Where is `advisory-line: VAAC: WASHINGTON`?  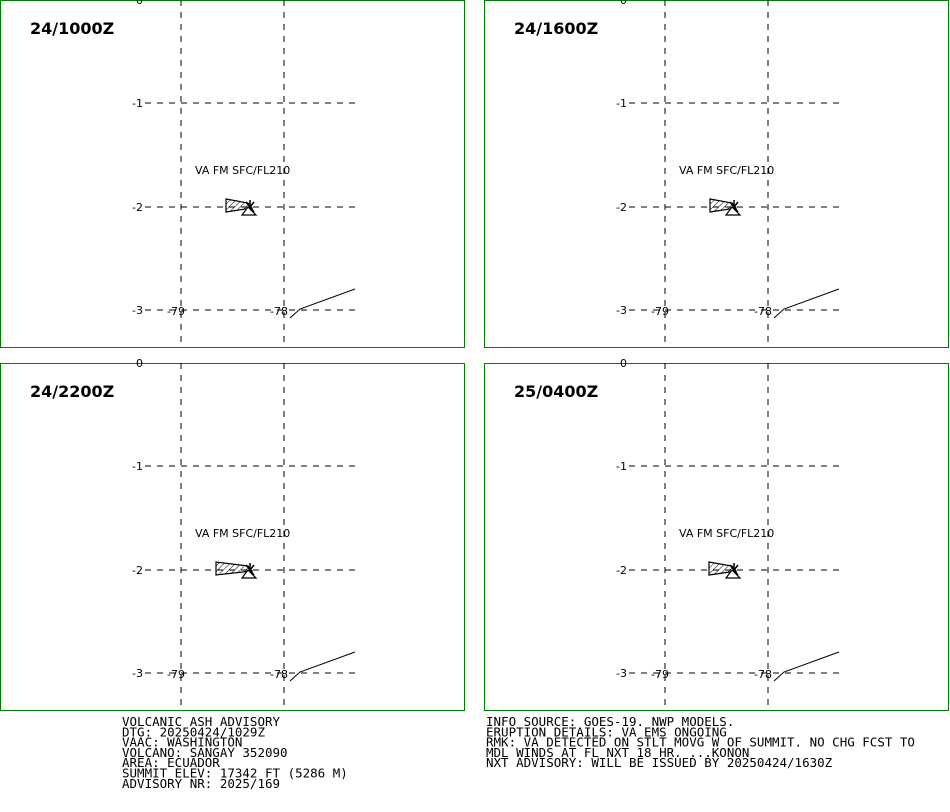
advisory-line: VAAC: WASHINGTON is located at coordinates (182, 742).